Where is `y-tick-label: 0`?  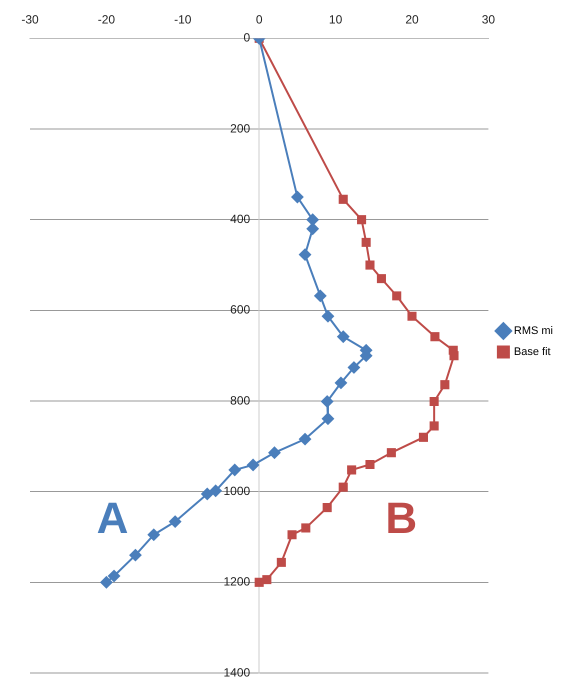 y-tick-label: 0 is located at coordinates (247, 37).